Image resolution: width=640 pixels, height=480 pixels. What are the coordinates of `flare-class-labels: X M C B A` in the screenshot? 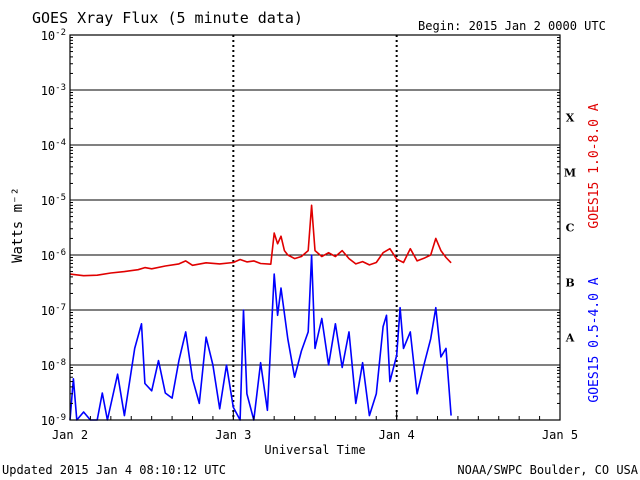 It's located at (570, 228).